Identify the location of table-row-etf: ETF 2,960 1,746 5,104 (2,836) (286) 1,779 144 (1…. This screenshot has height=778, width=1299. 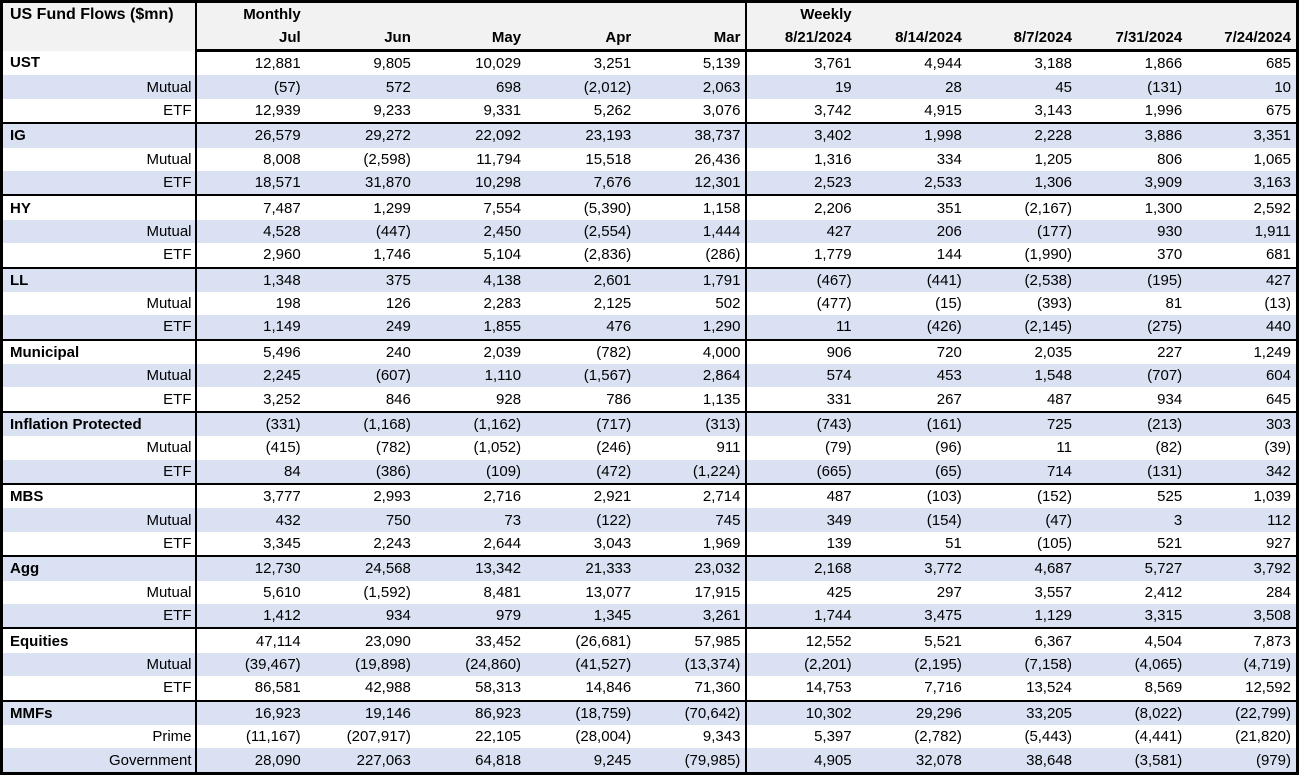
(649, 255).